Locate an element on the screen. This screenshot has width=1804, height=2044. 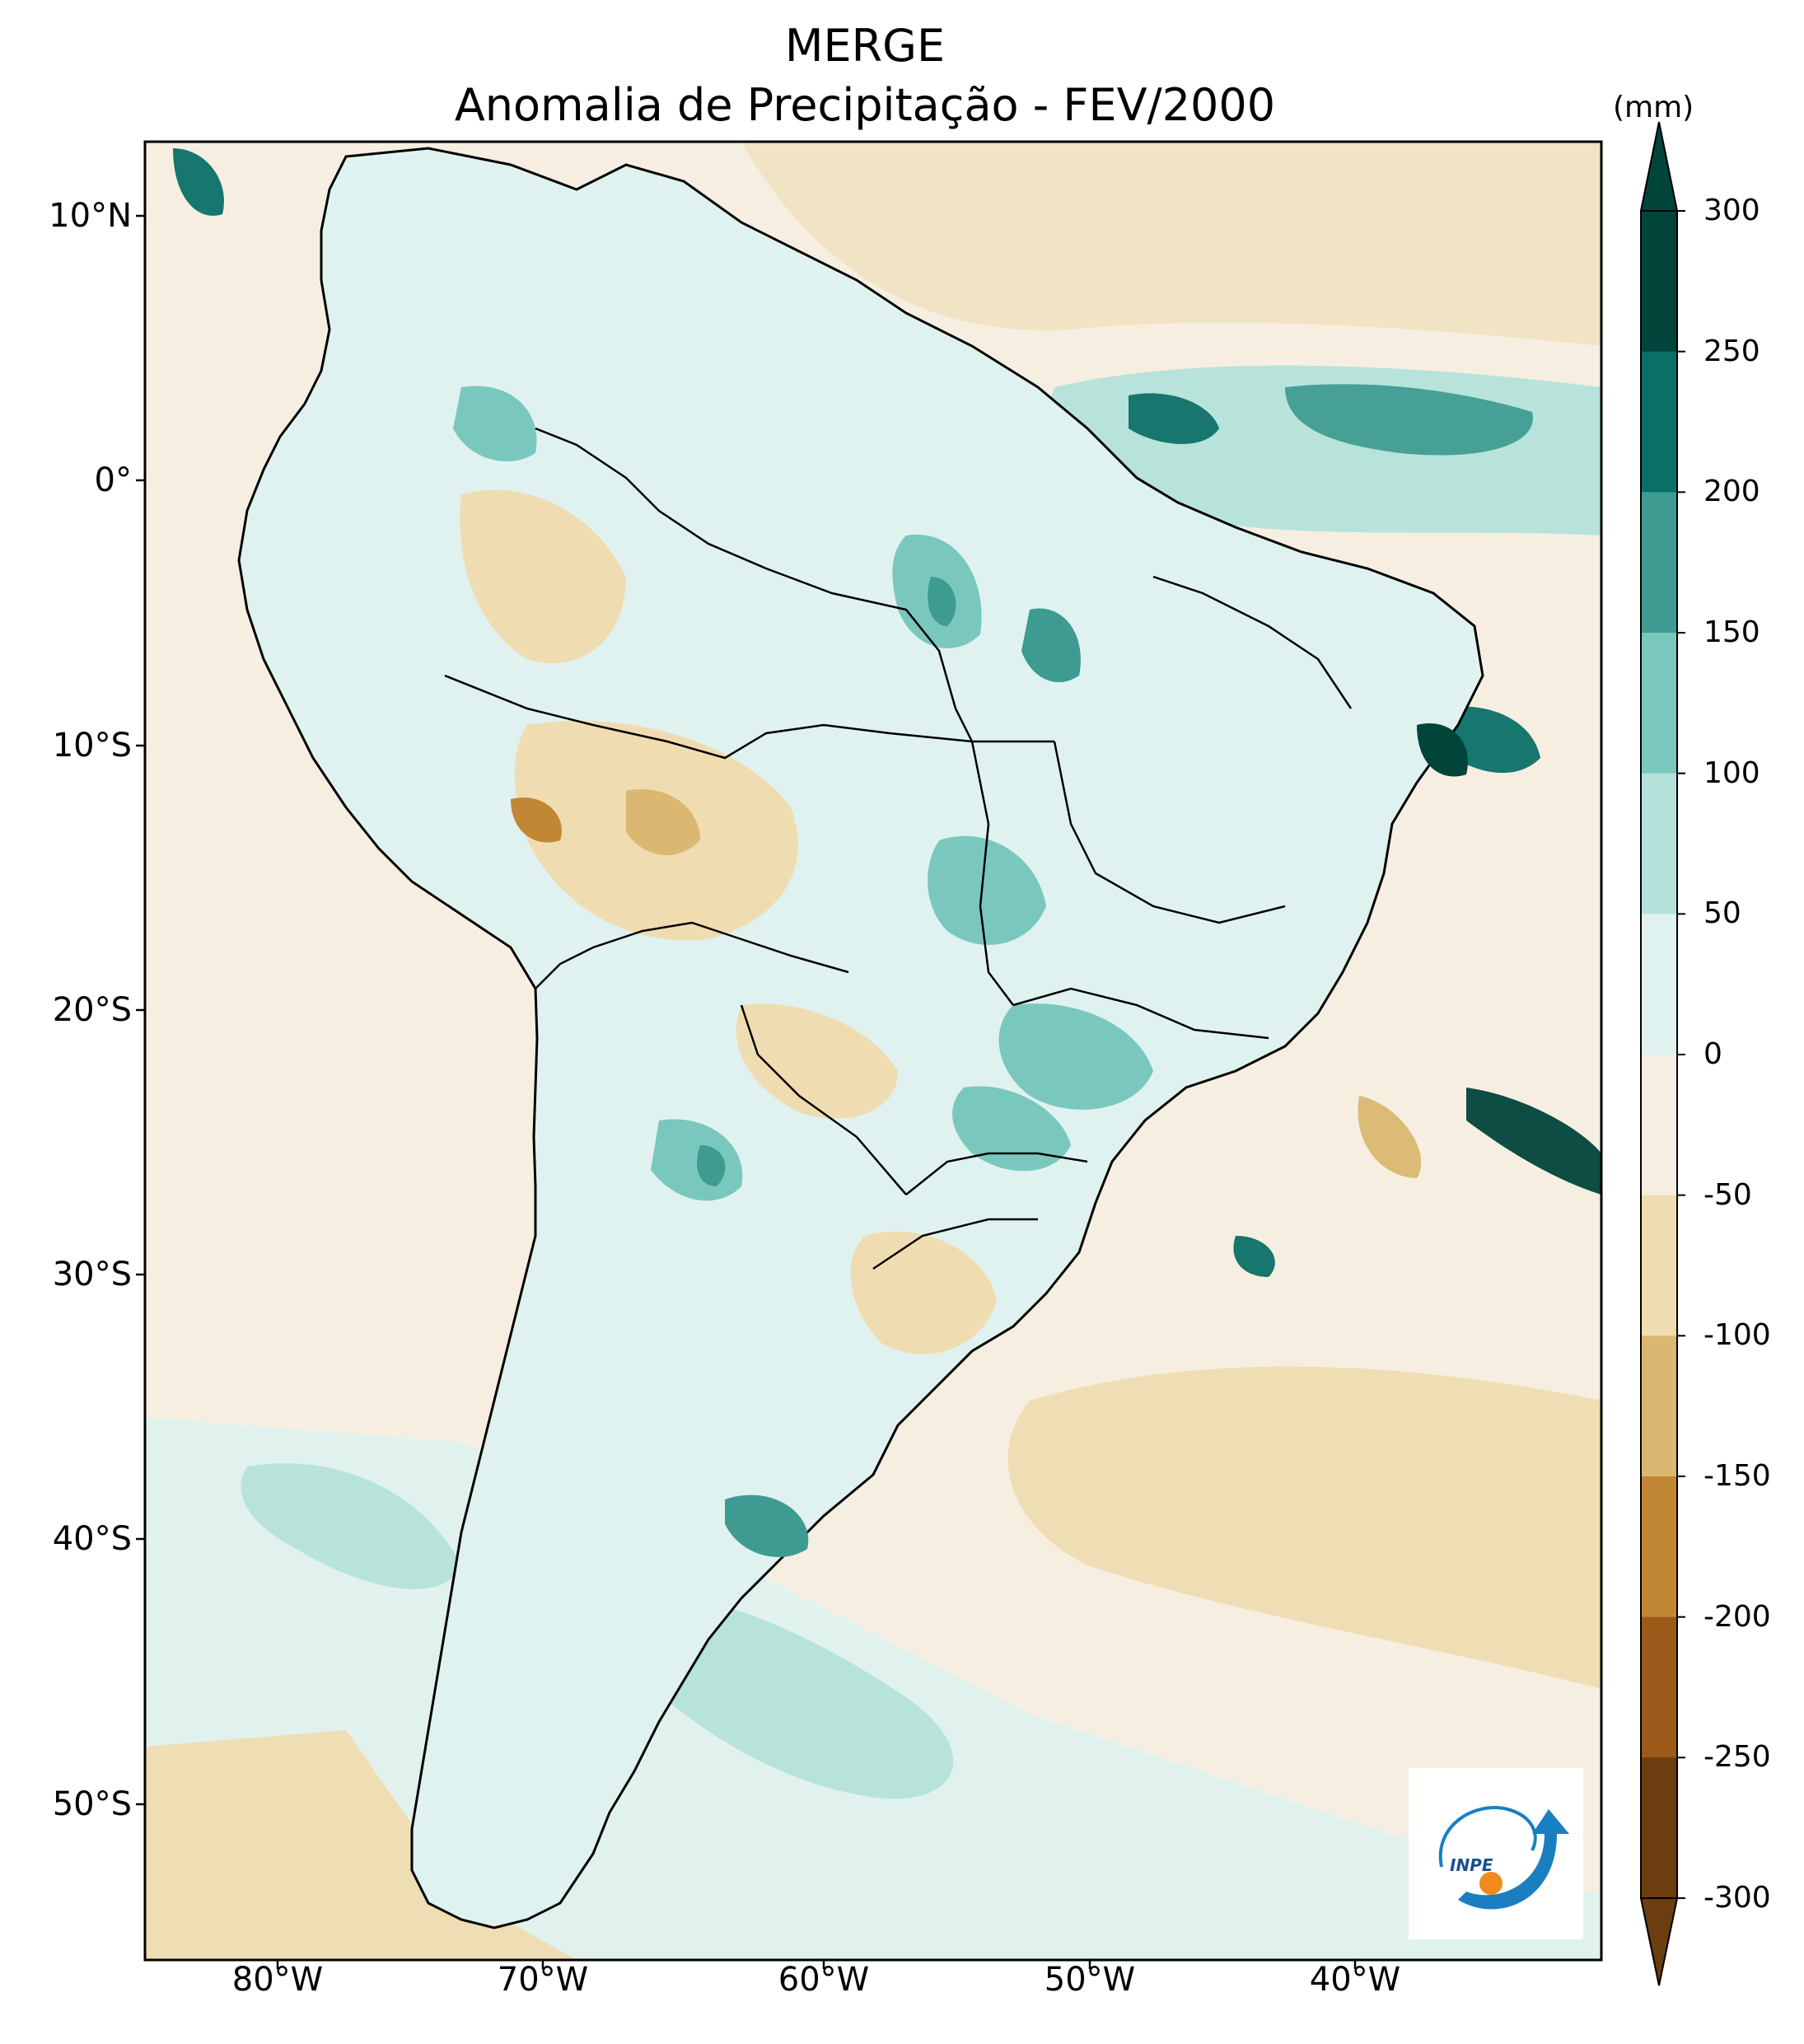
lat-label-0: 0° is located at coordinates (113, 480).